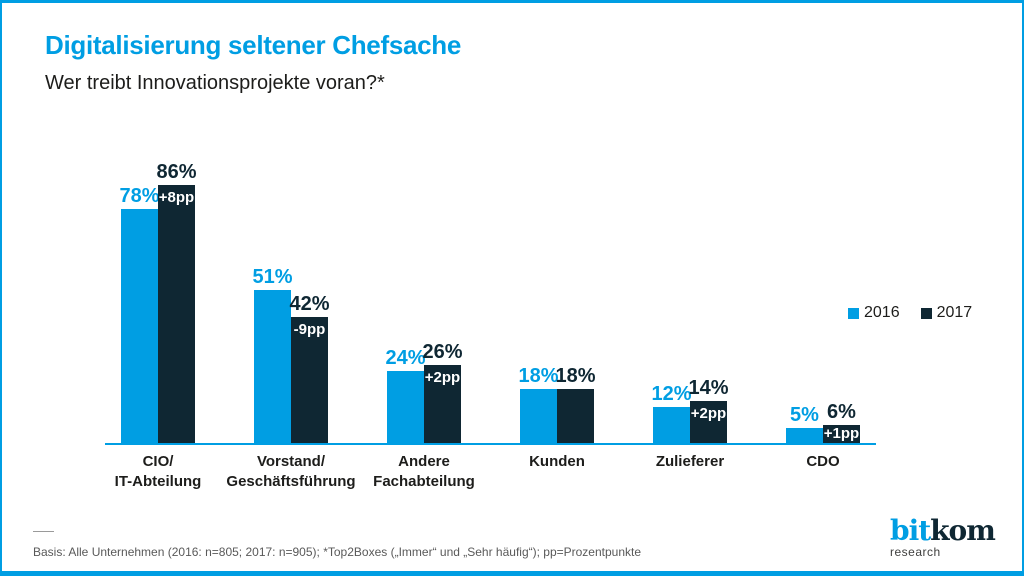 The height and width of the screenshot is (576, 1024). I want to click on value-label-2016-5: 5%, so click(804, 415).